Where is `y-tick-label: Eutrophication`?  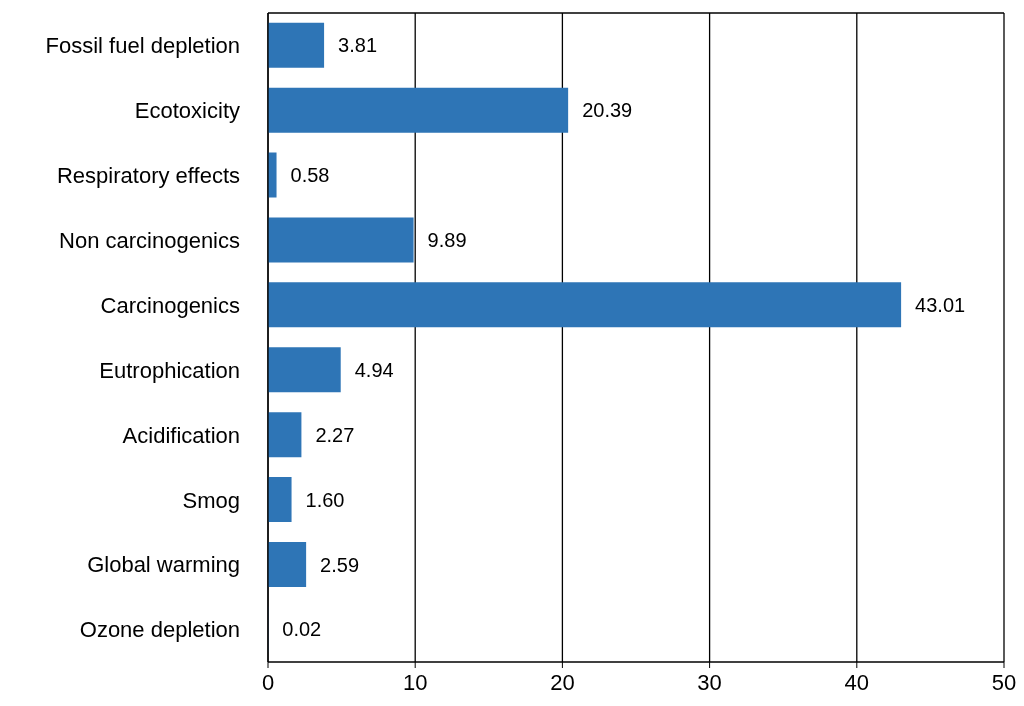
y-tick-label: Eutrophication is located at coordinates (169, 370).